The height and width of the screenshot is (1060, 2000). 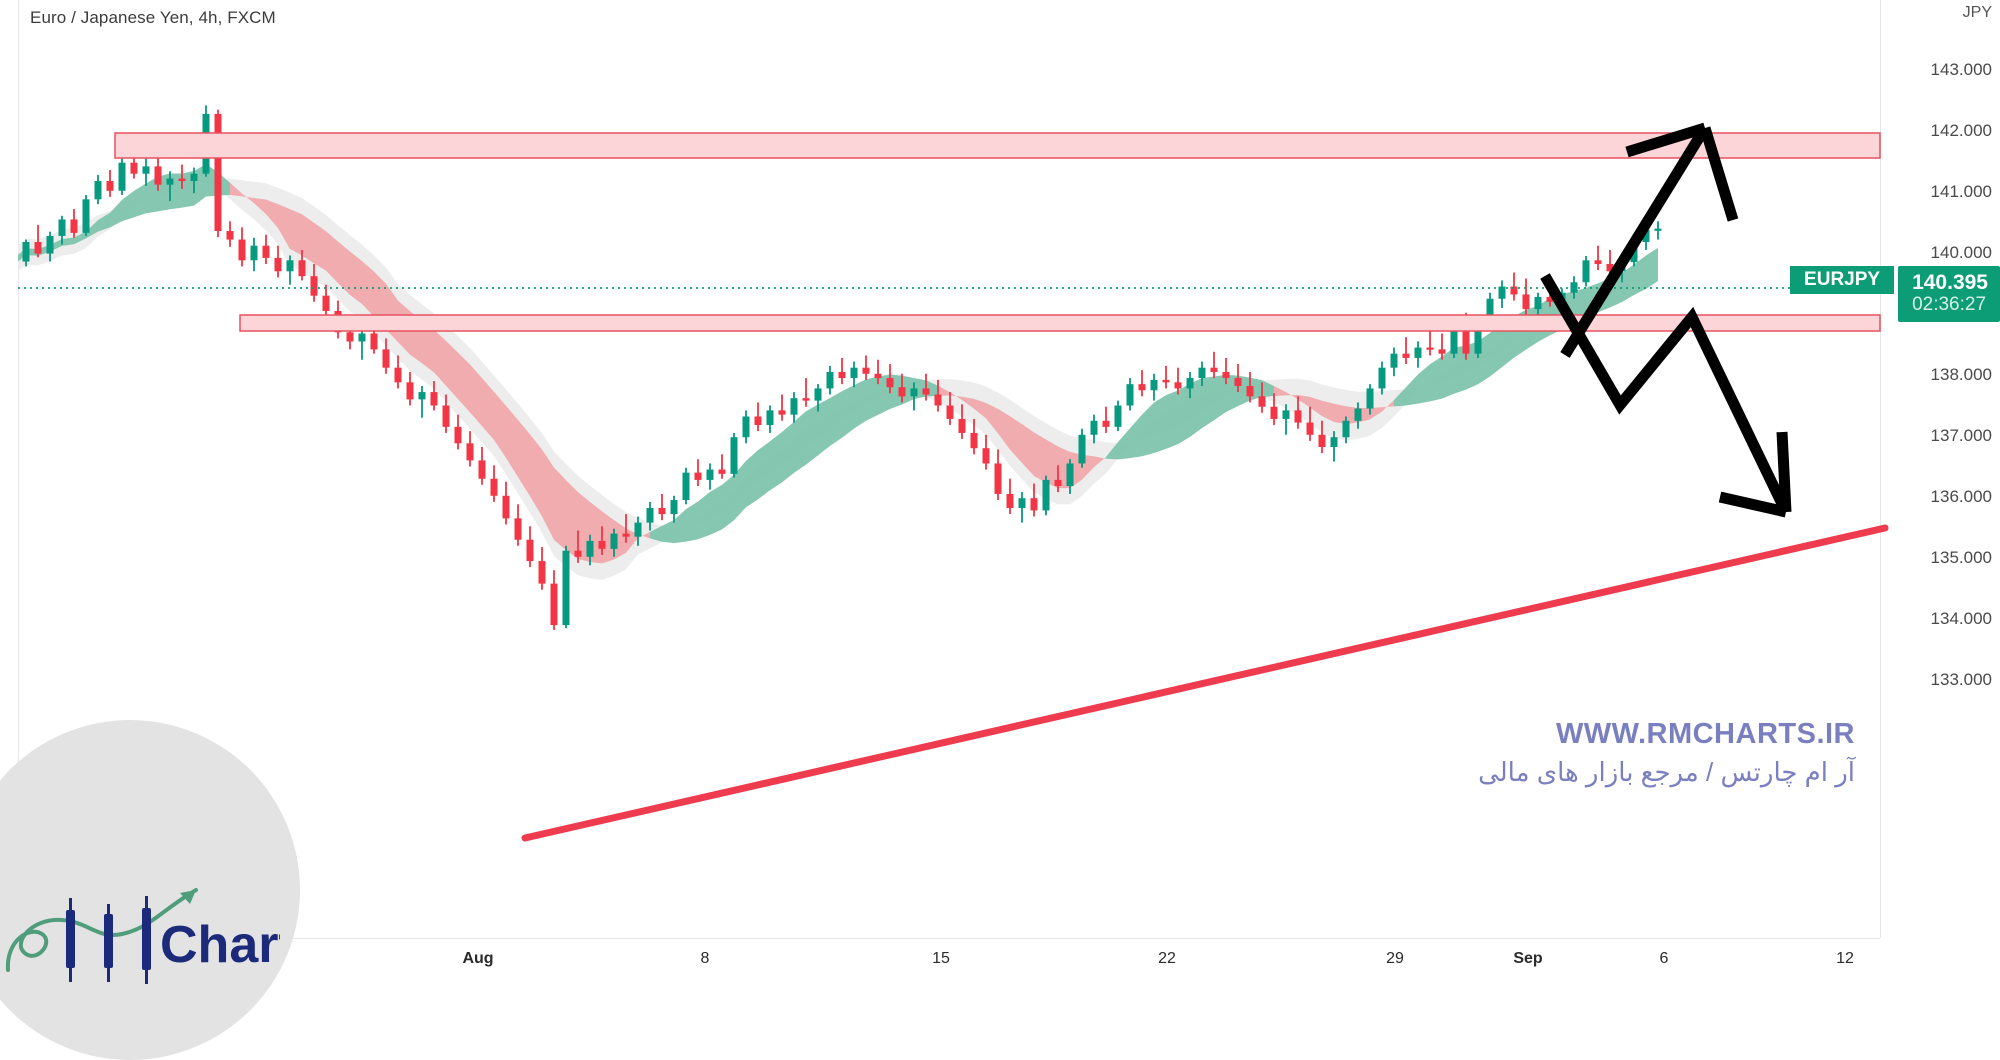 What do you see at coordinates (1528, 958) in the screenshot?
I see `time-tick: Sep` at bounding box center [1528, 958].